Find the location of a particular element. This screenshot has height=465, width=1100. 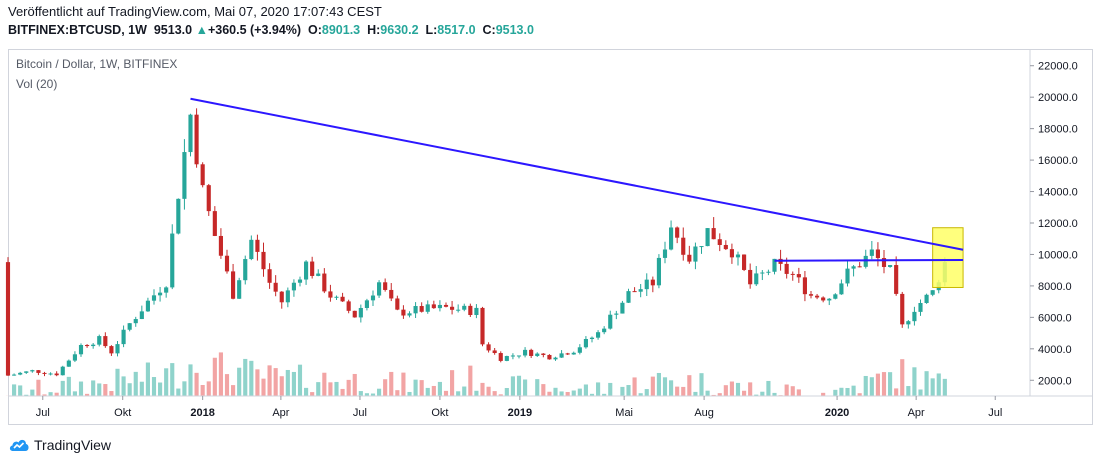

price-tick-label: 12000.0 is located at coordinates (1058, 224).